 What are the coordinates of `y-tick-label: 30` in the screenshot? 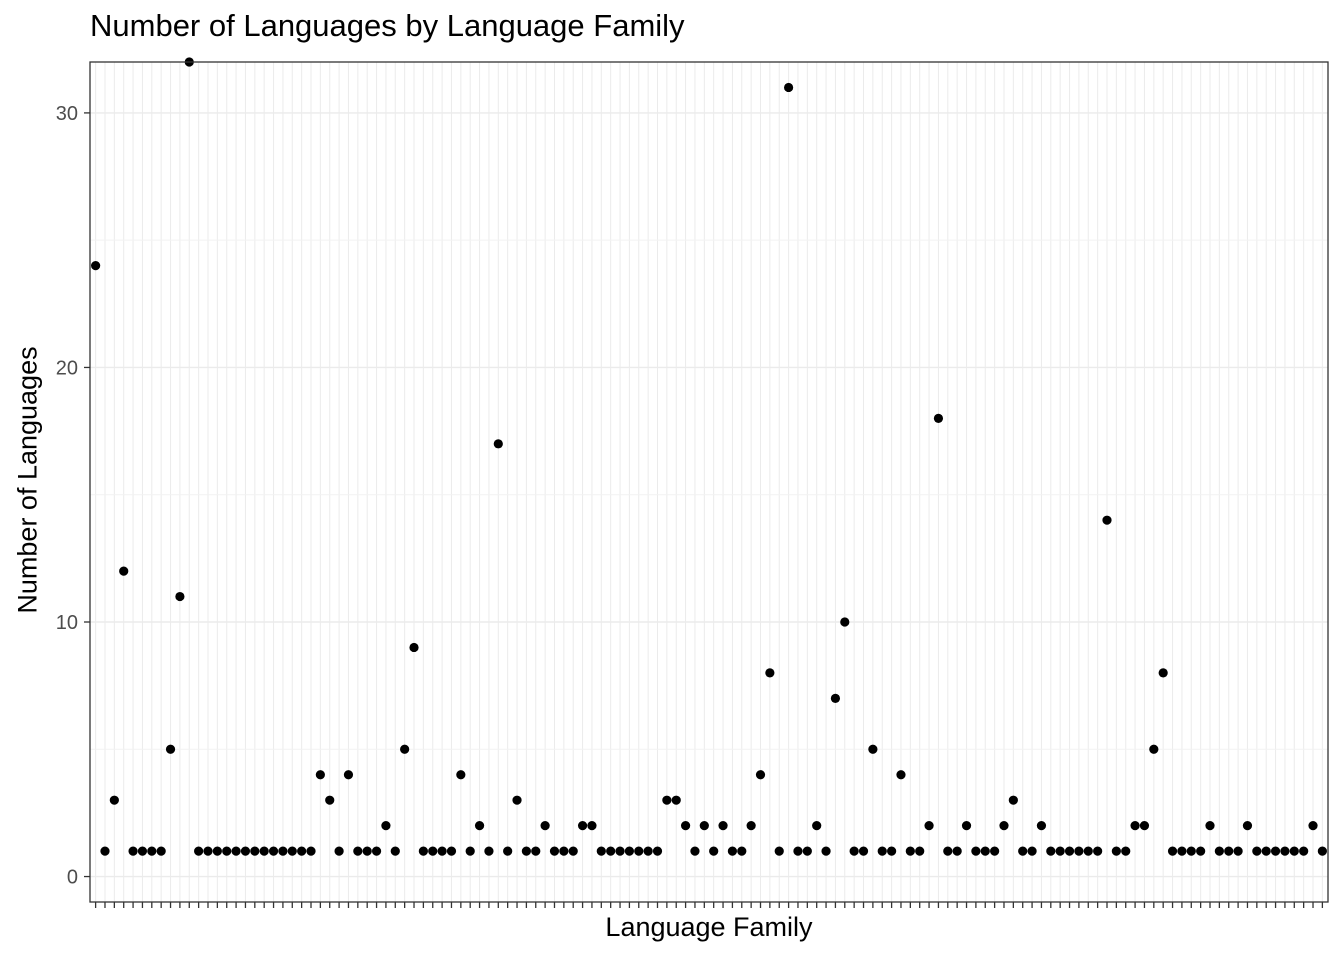 It's located at (67, 114).